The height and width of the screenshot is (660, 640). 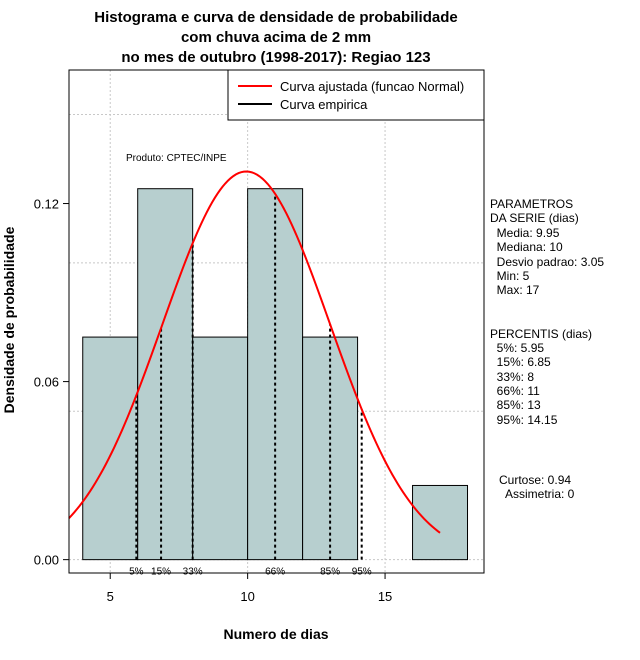 What do you see at coordinates (161, 572) in the screenshot?
I see `percentile-label: 15%` at bounding box center [161, 572].